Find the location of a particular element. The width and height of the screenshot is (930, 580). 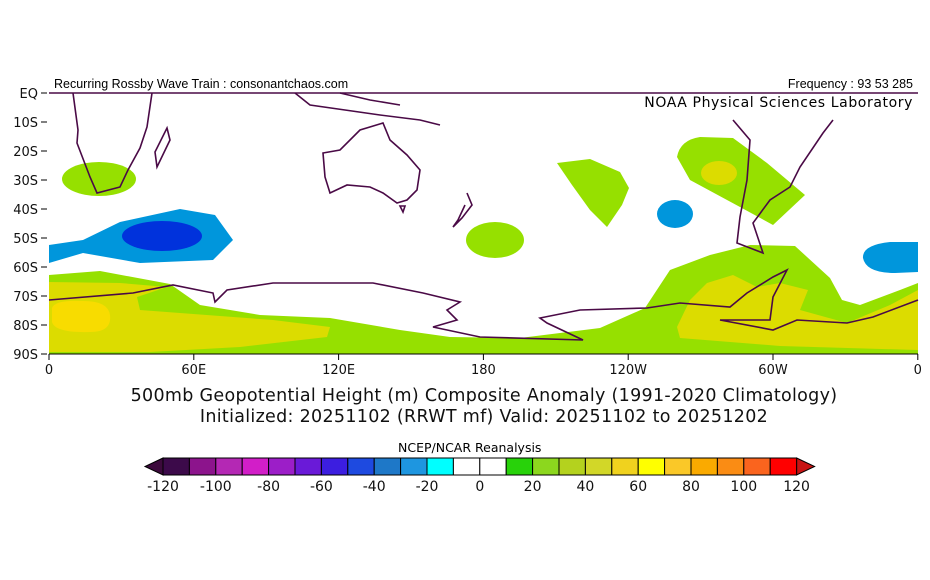

lat-label: 90S is located at coordinates (25, 355).